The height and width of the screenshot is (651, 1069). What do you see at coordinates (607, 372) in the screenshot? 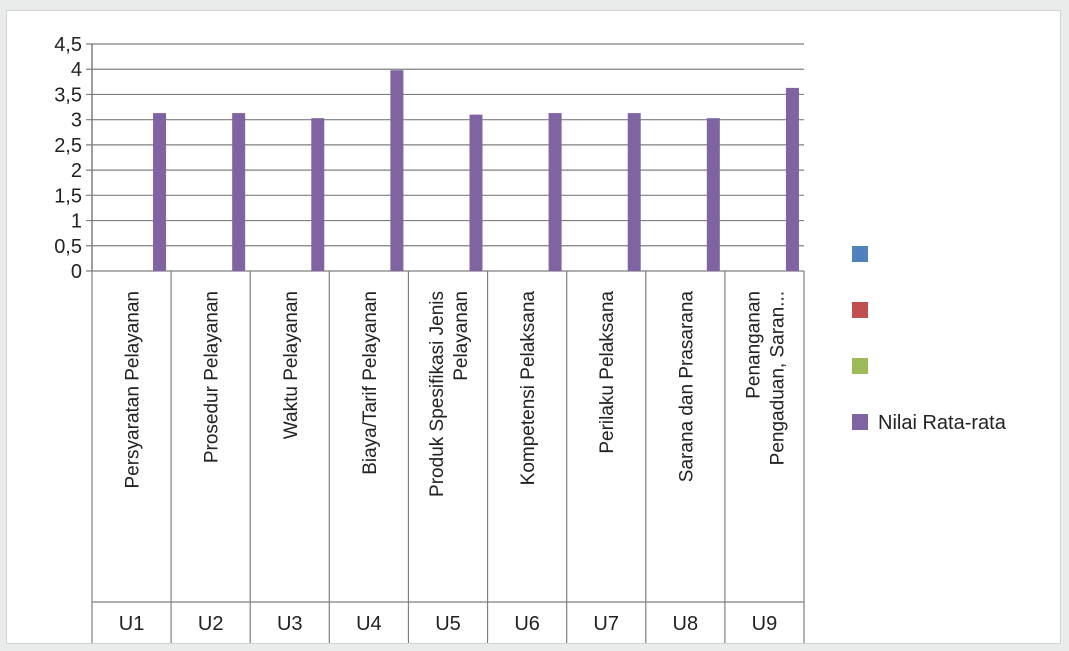
I see `category-label: Perilaku Pelaksana` at bounding box center [607, 372].